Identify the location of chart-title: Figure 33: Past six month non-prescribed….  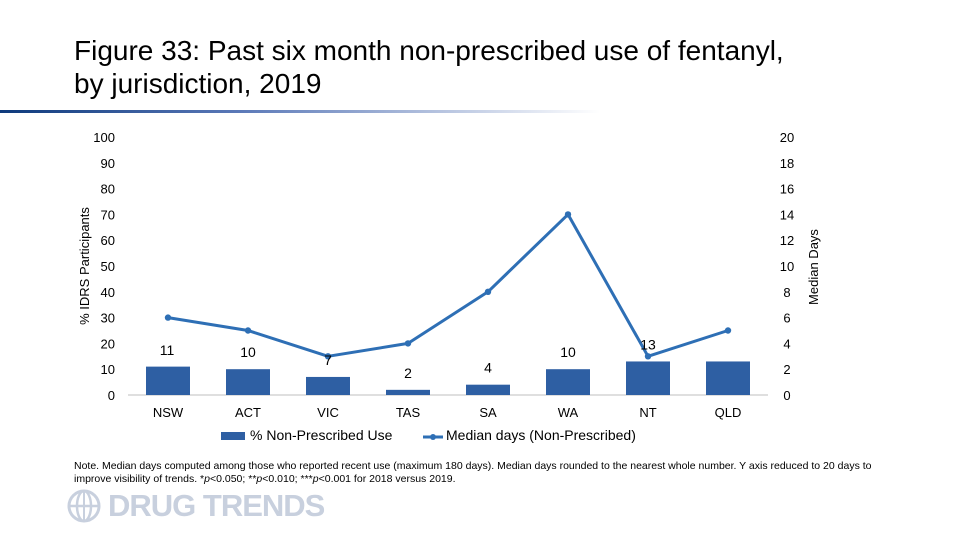
(504, 67).